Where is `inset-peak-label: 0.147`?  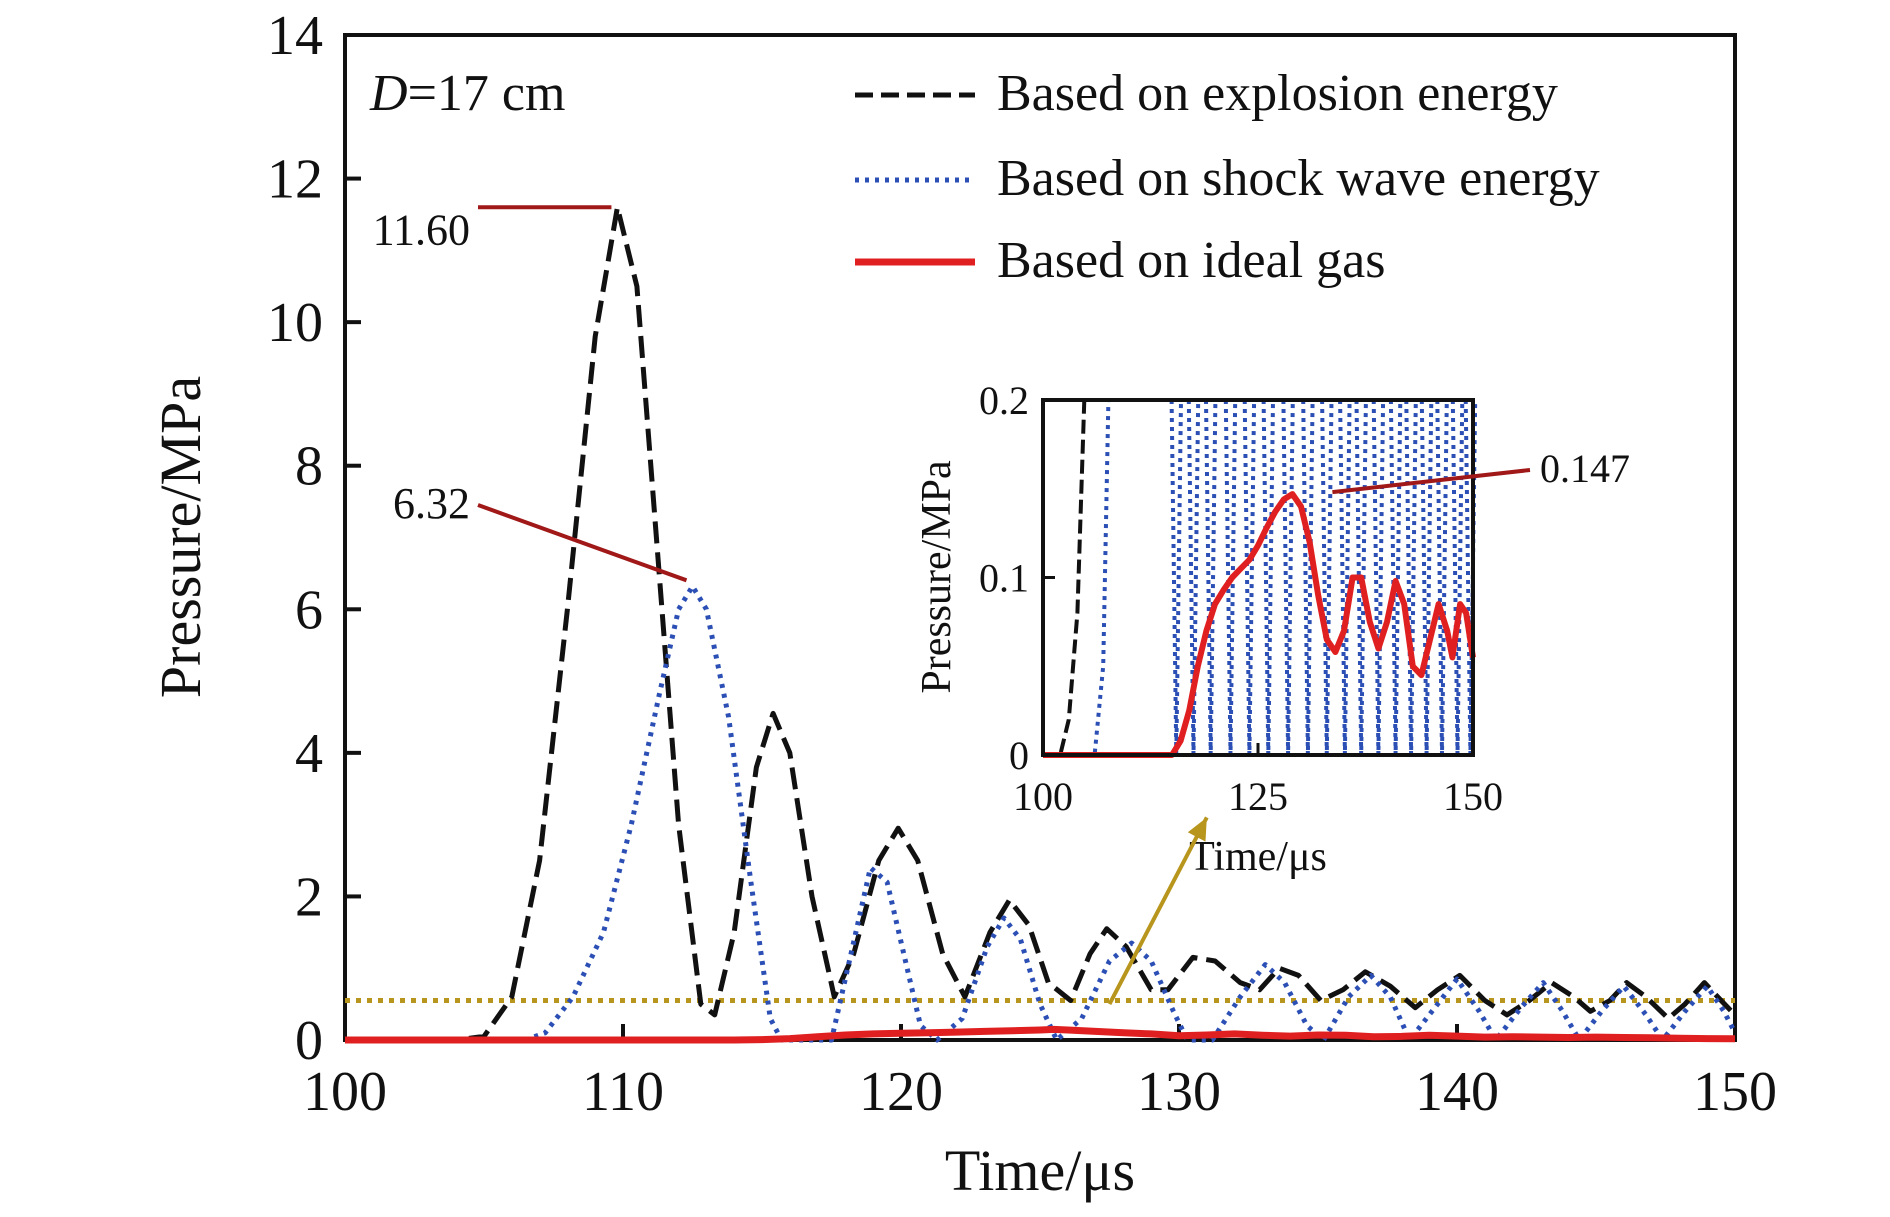 inset-peak-label: 0.147 is located at coordinates (1585, 468).